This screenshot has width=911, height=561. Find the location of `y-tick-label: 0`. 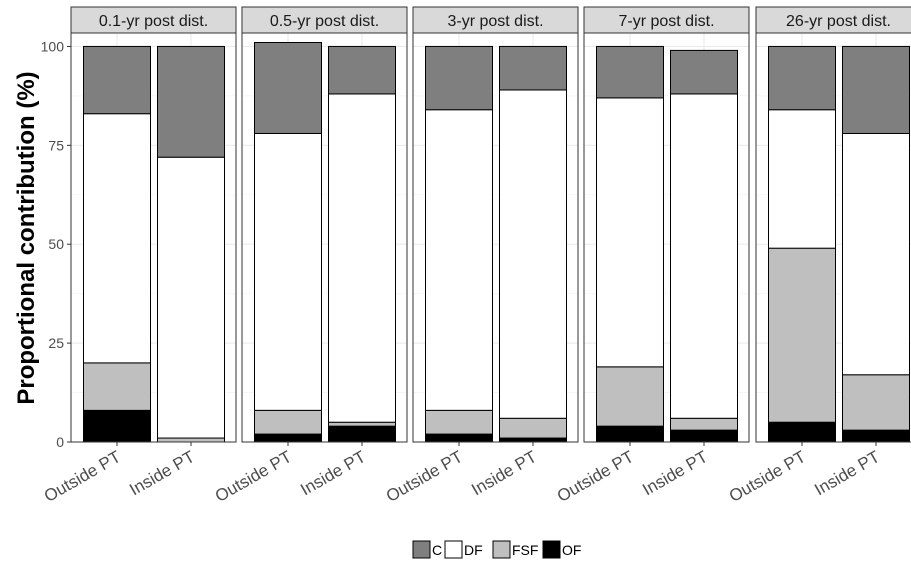

y-tick-label: 0 is located at coordinates (60, 442).